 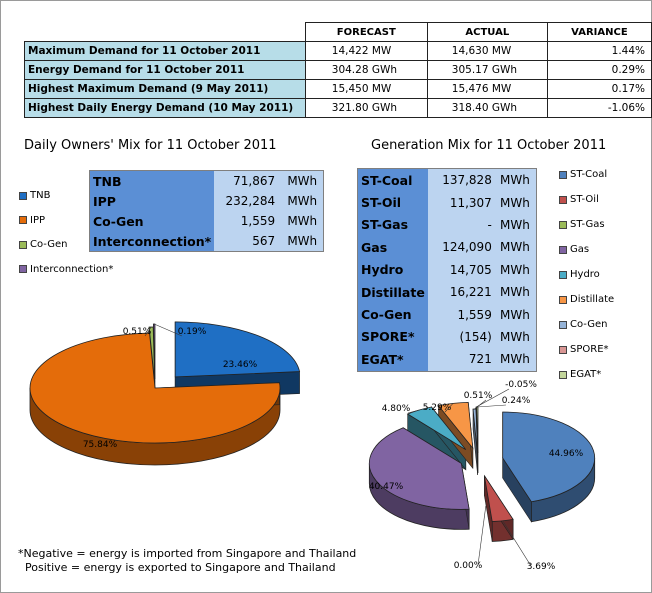 What do you see at coordinates (487, 70) in the screenshot?
I see `actual-value: 305.17 GWh` at bounding box center [487, 70].